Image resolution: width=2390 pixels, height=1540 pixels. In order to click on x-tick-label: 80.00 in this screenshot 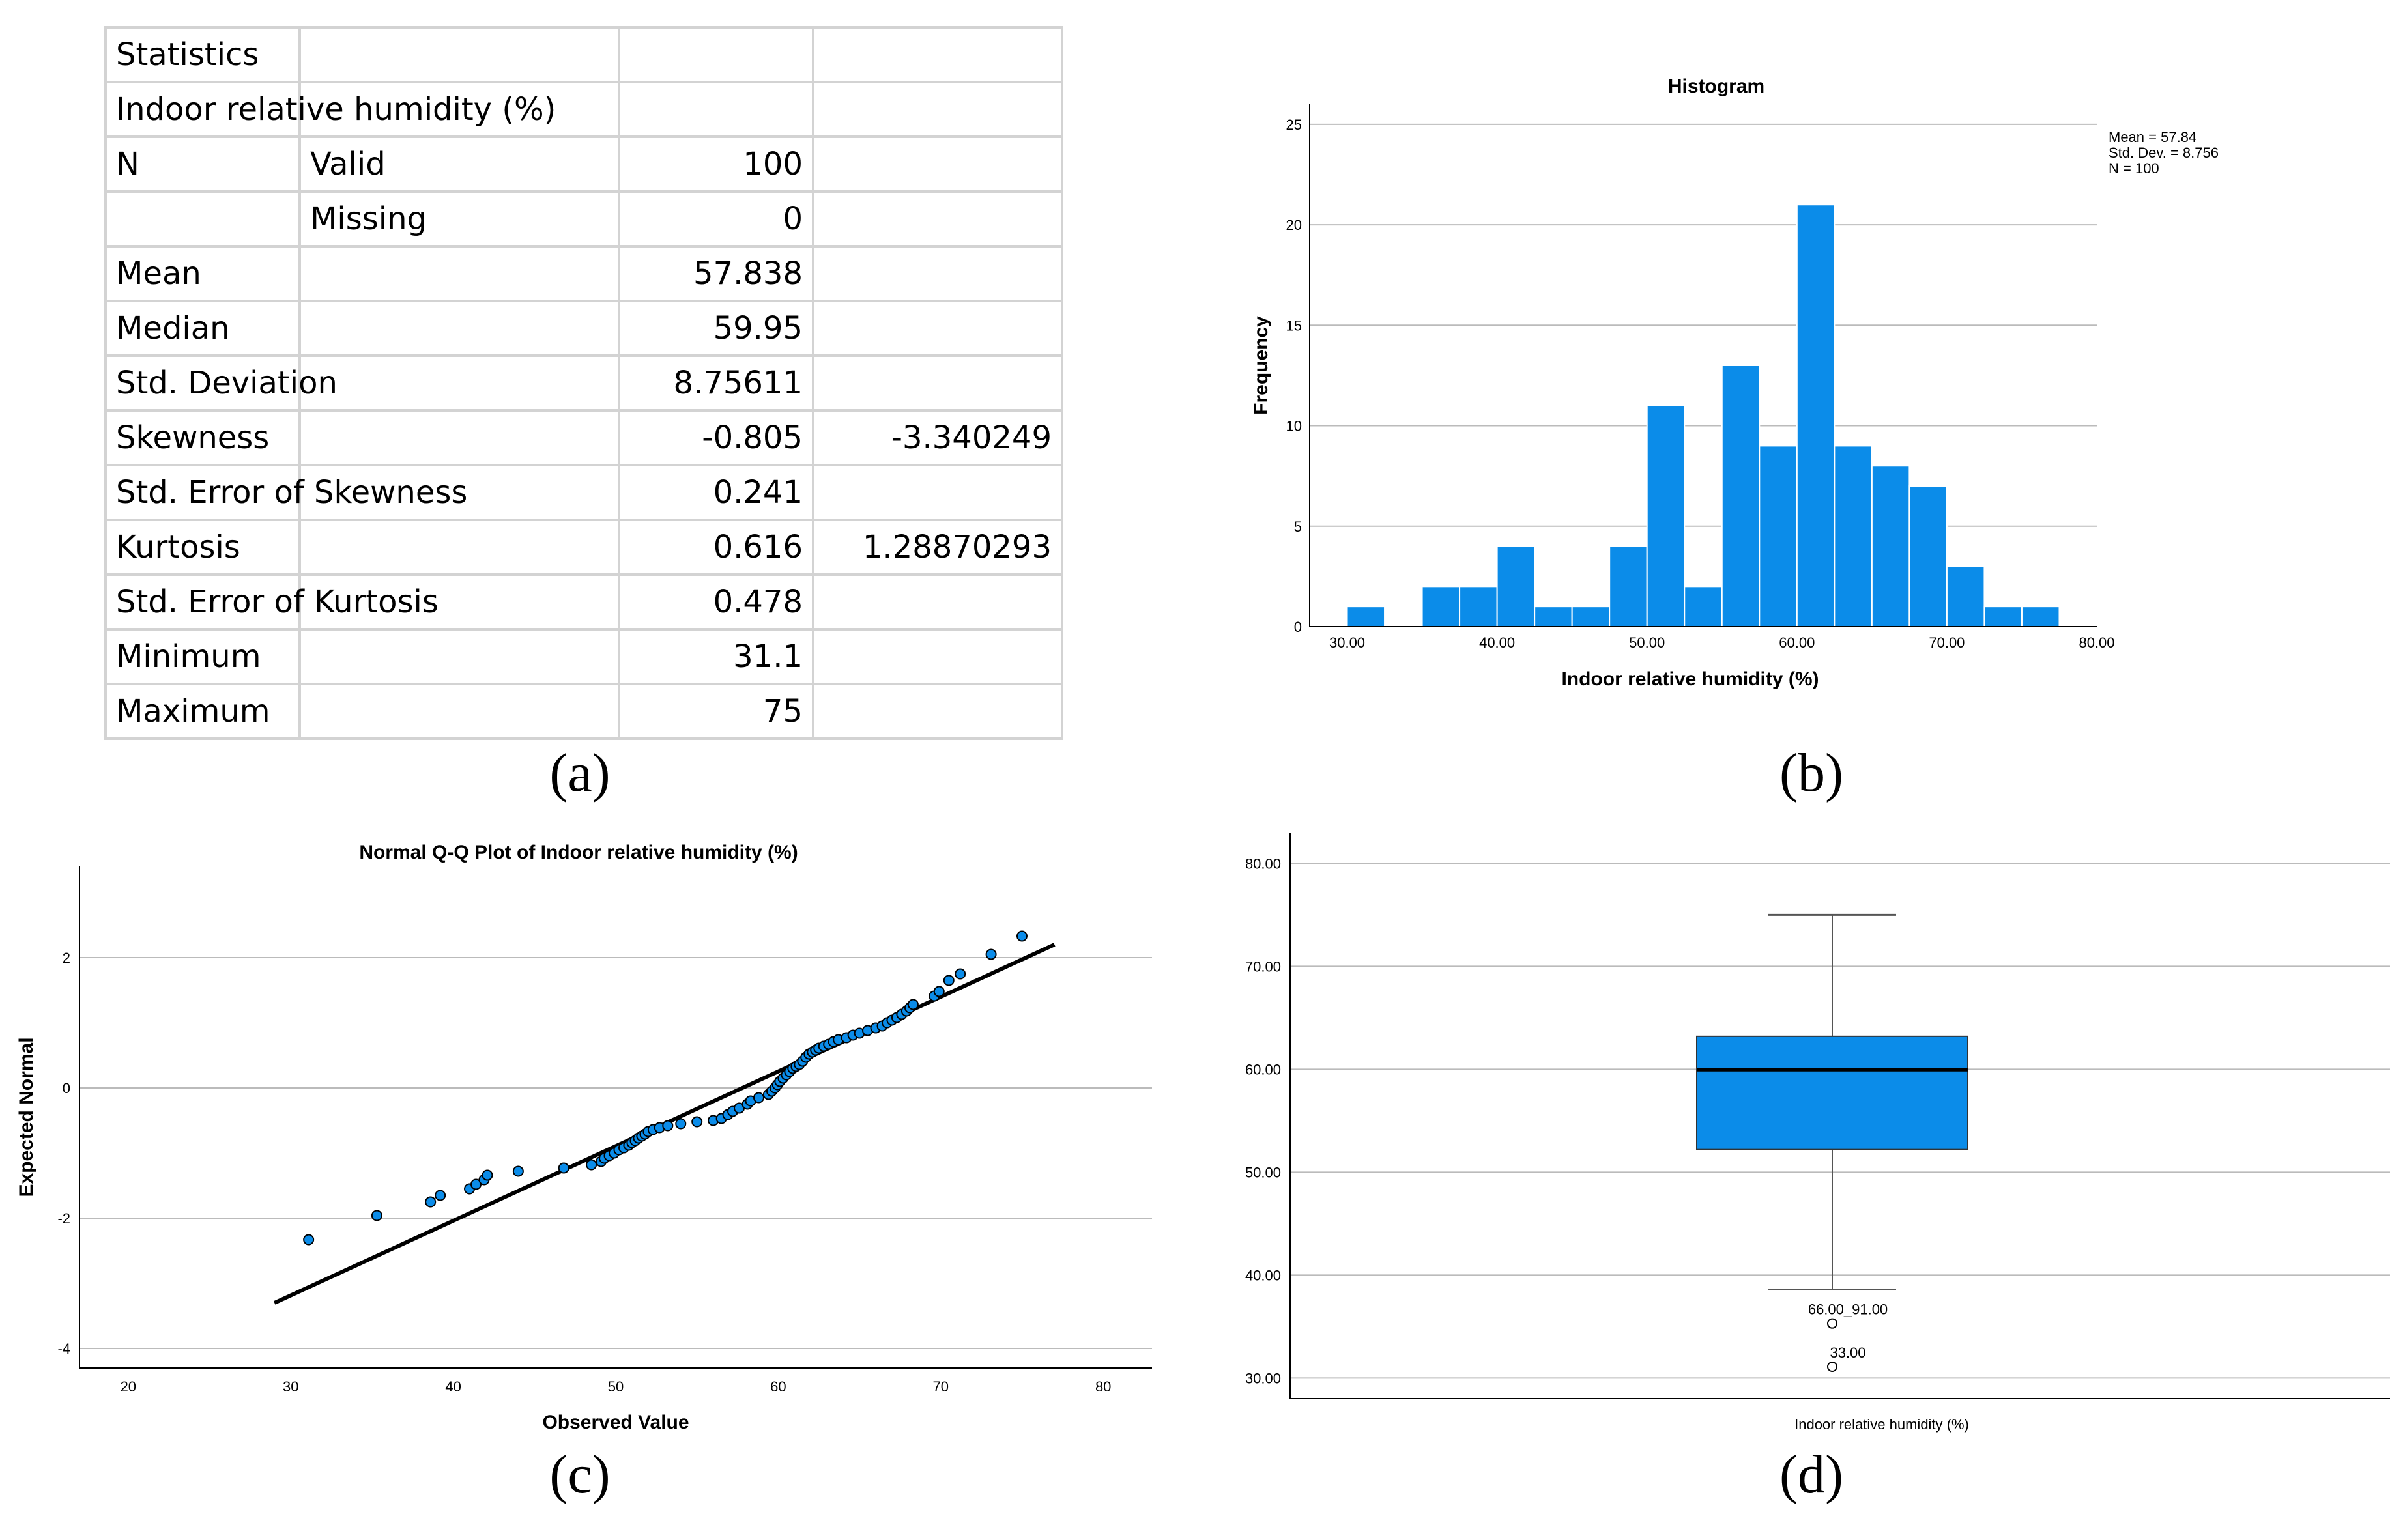, I will do `click(2096, 643)`.